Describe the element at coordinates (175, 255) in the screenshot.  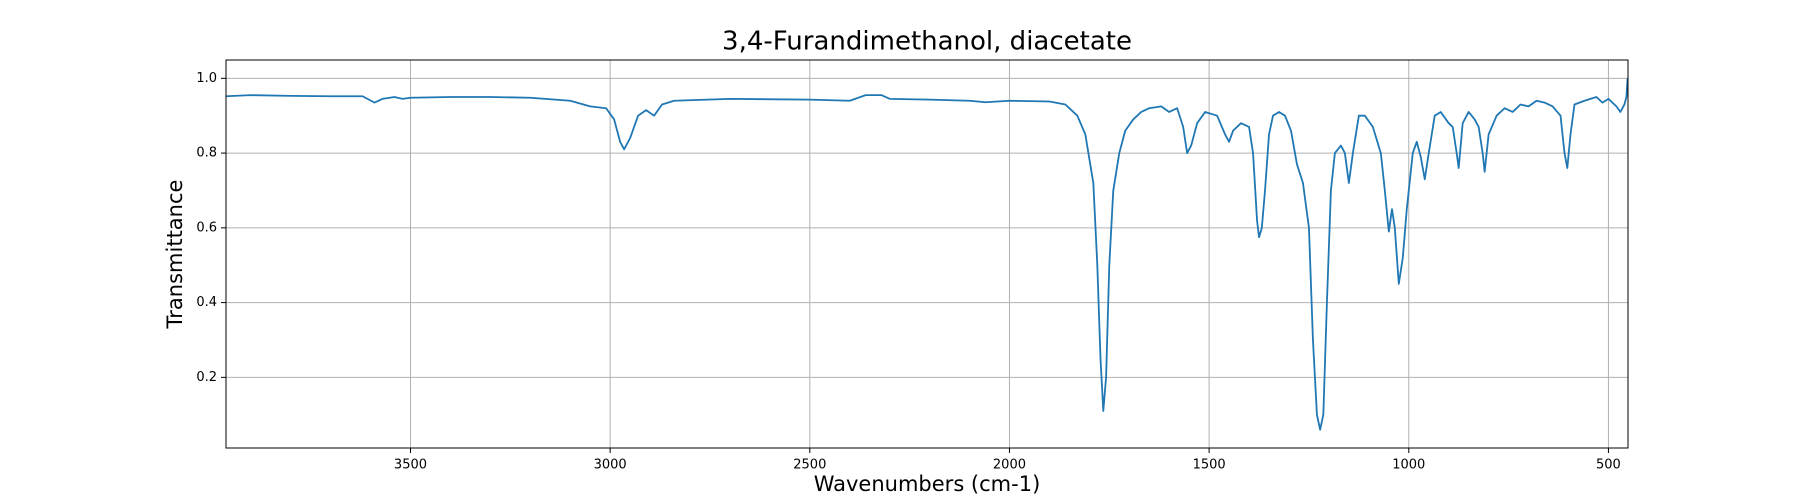
I see `y-axis-label: Transmittance` at that location.